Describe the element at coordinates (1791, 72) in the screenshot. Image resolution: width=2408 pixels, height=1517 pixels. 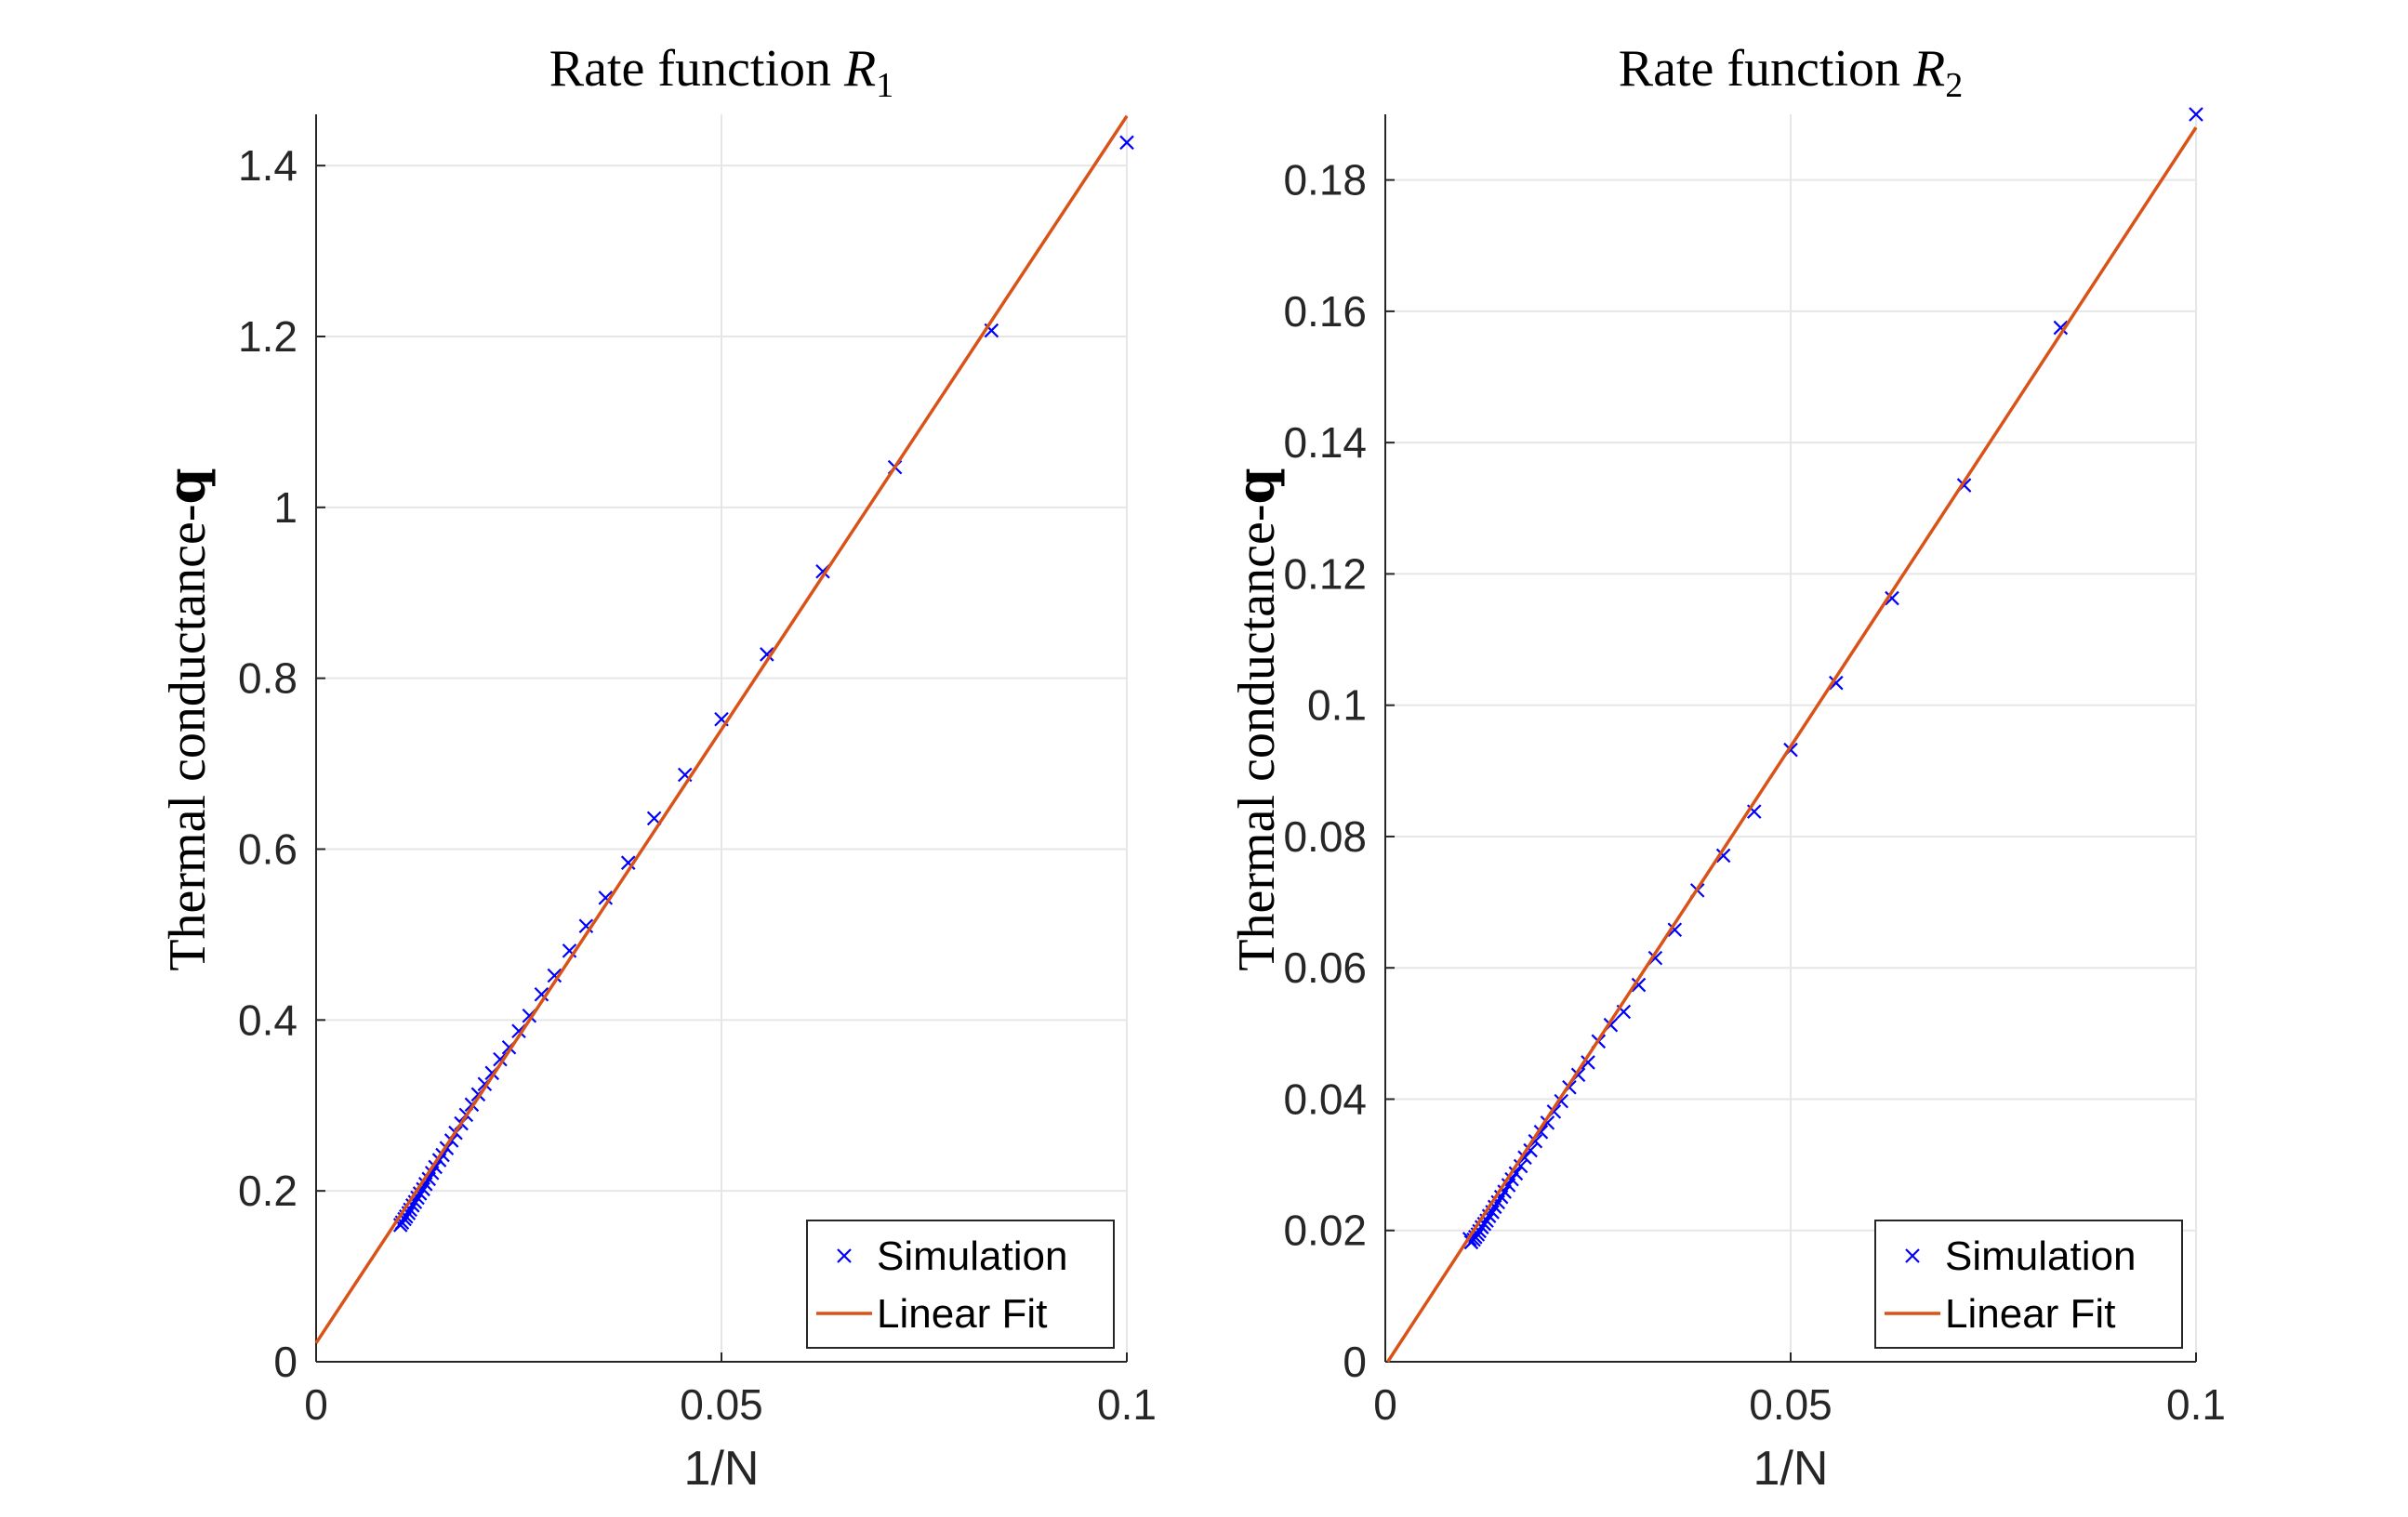
I see `chart-title: Rate function R2` at that location.